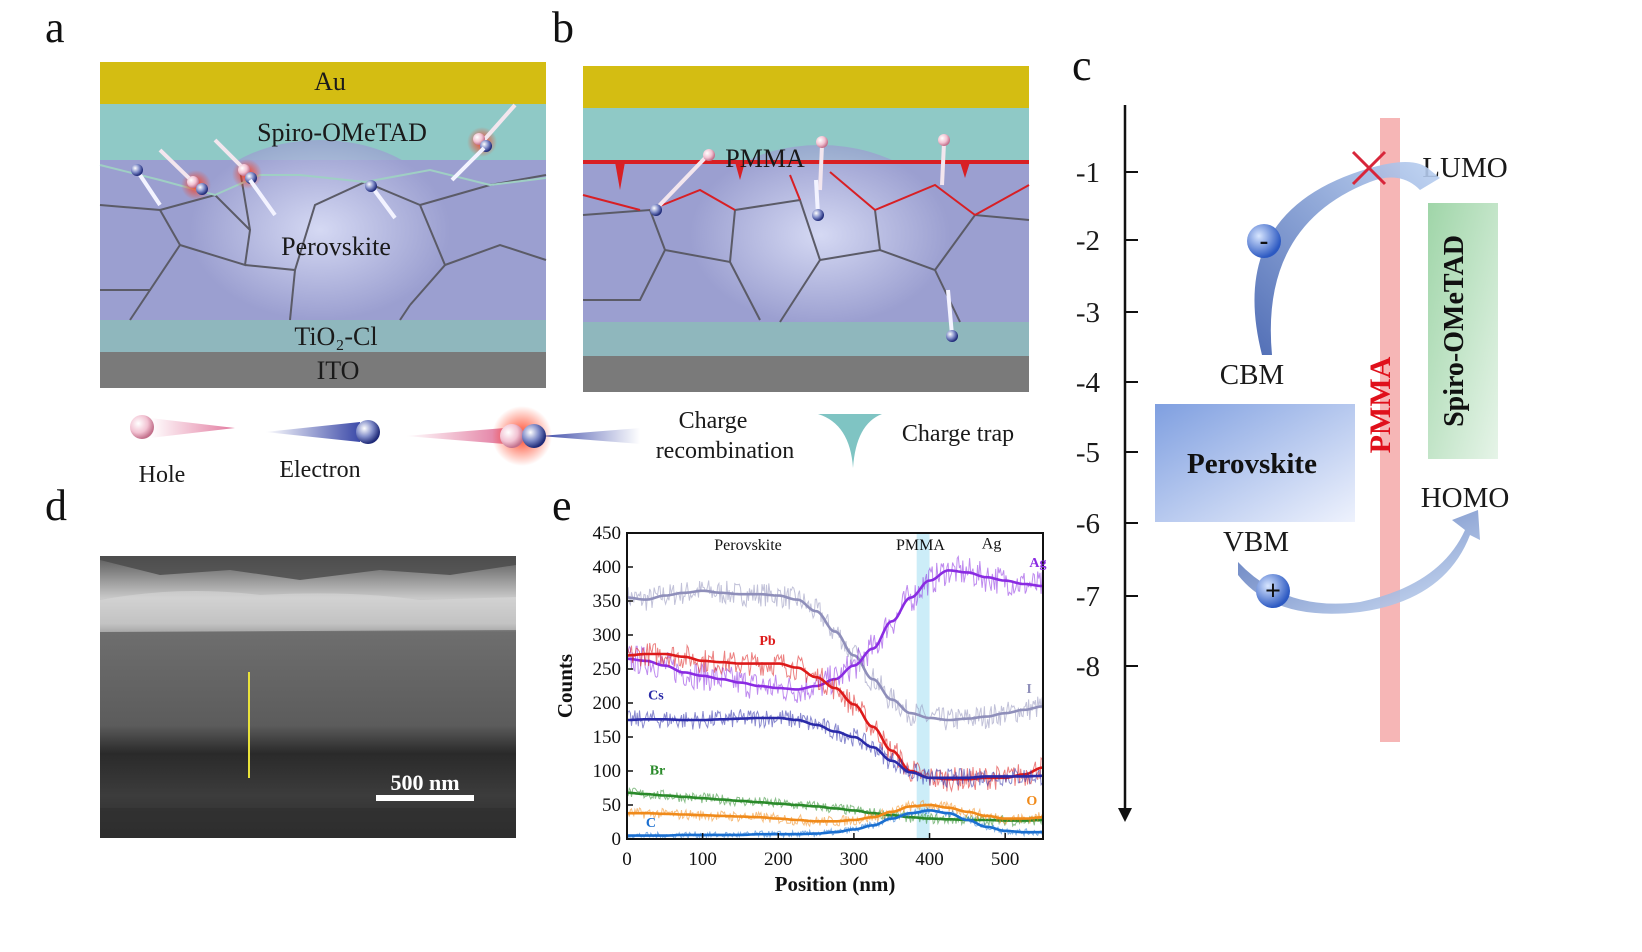 The image size is (1642, 952). What do you see at coordinates (607, 737) in the screenshot?
I see `y-tick-label: 150` at bounding box center [607, 737].